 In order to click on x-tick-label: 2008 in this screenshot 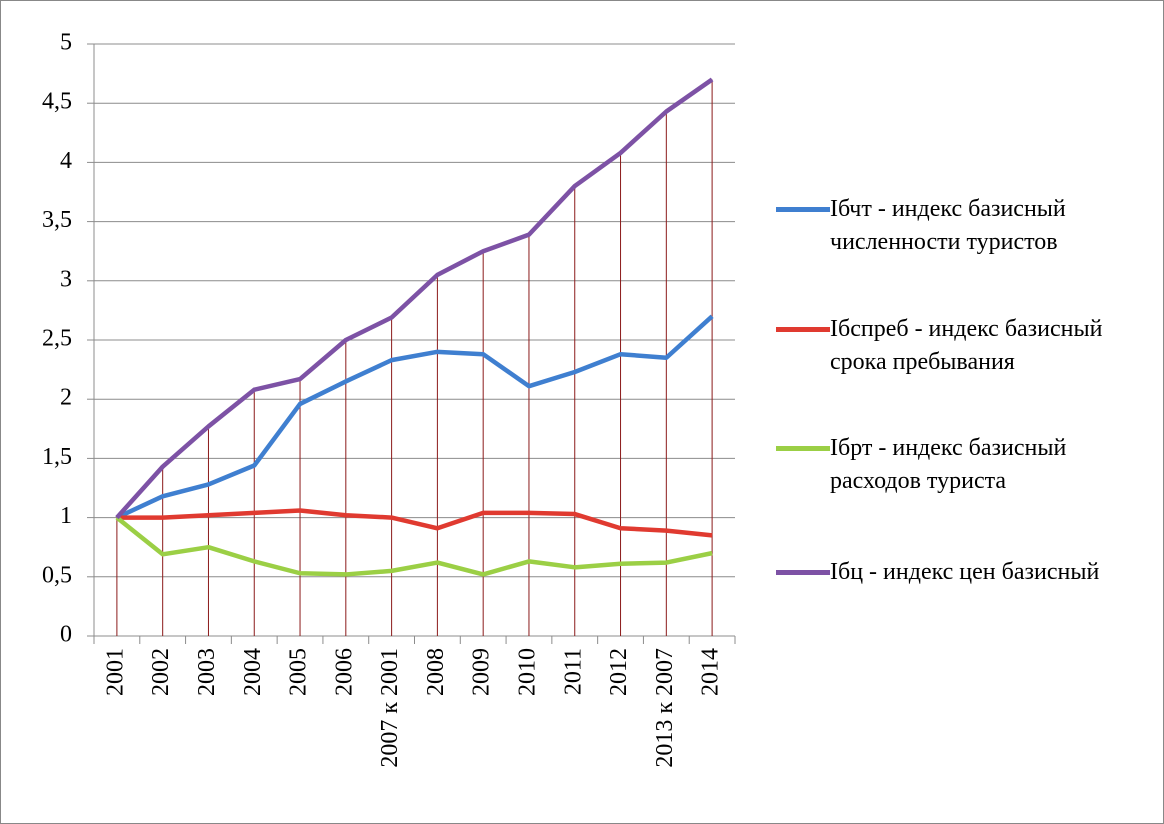, I will do `click(436, 672)`.